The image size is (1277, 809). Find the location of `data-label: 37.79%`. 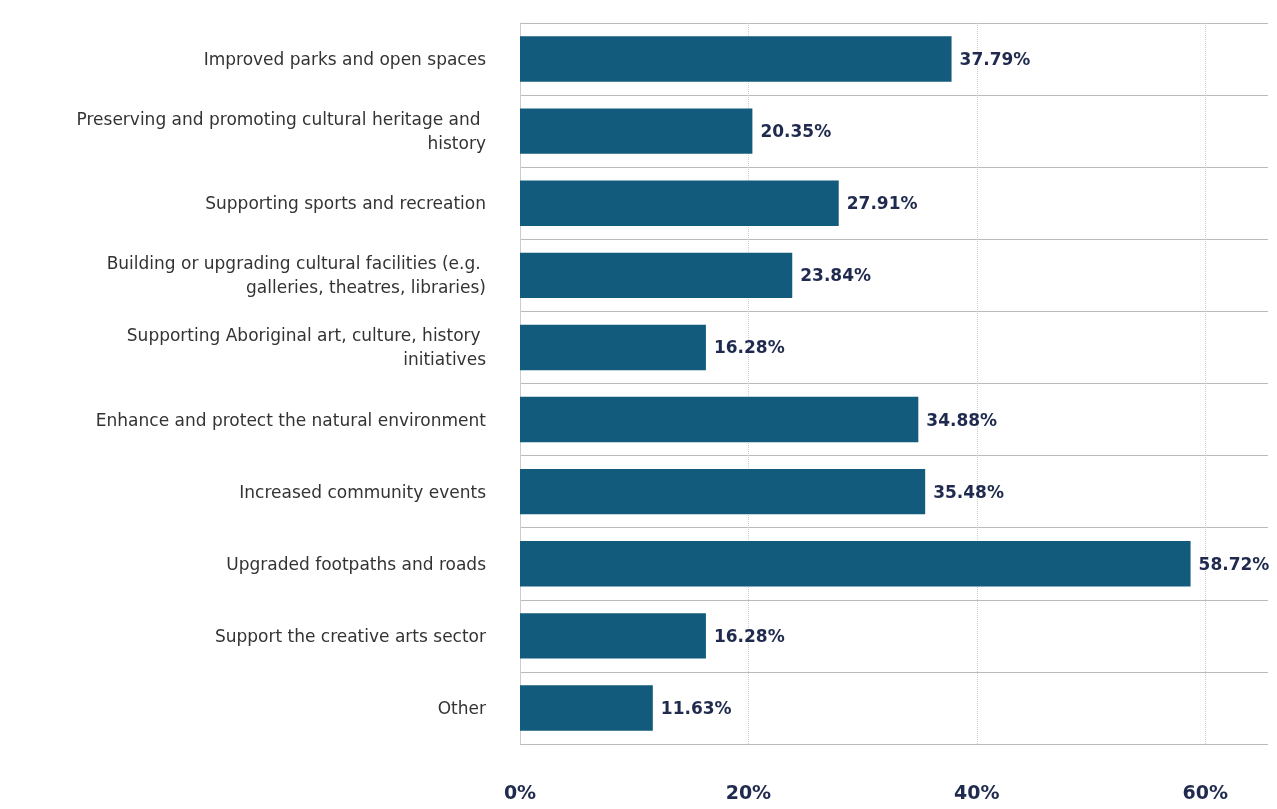

data-label: 37.79% is located at coordinates (995, 59).